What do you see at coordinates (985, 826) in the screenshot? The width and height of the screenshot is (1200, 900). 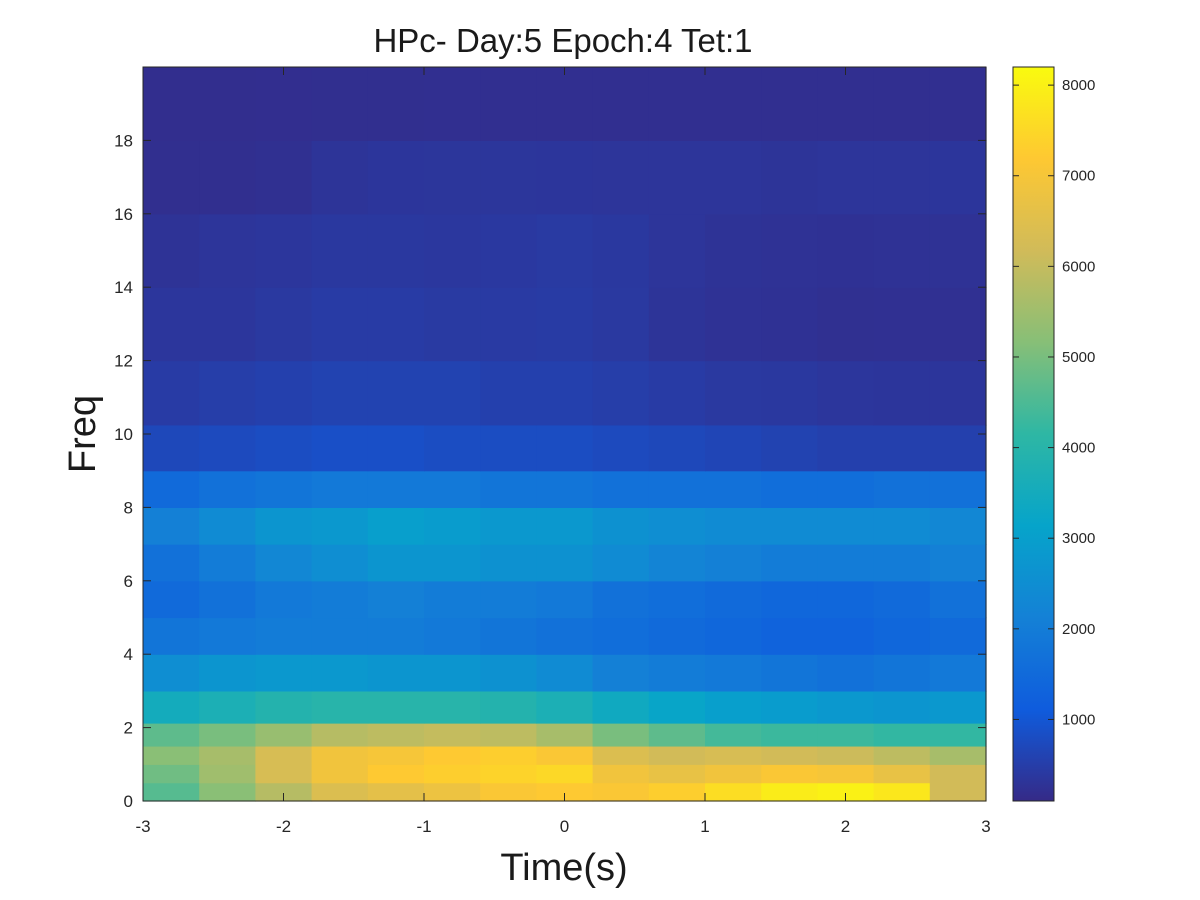 I see `x-tick-label: 3` at bounding box center [985, 826].